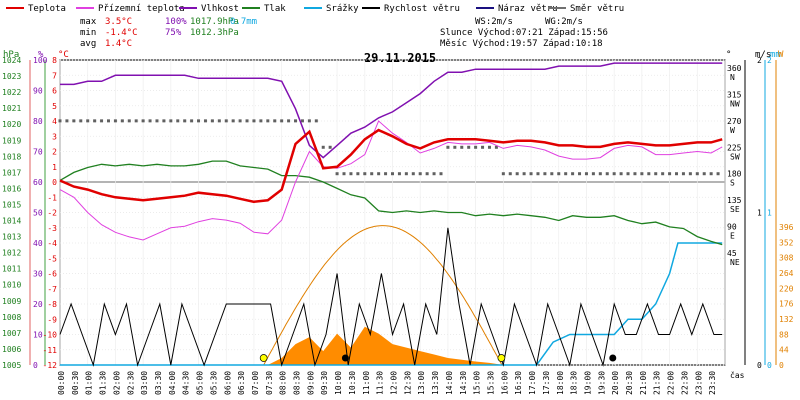 This screenshot has height=400, width=800. I want to click on unit-w: W, so click(781, 55).